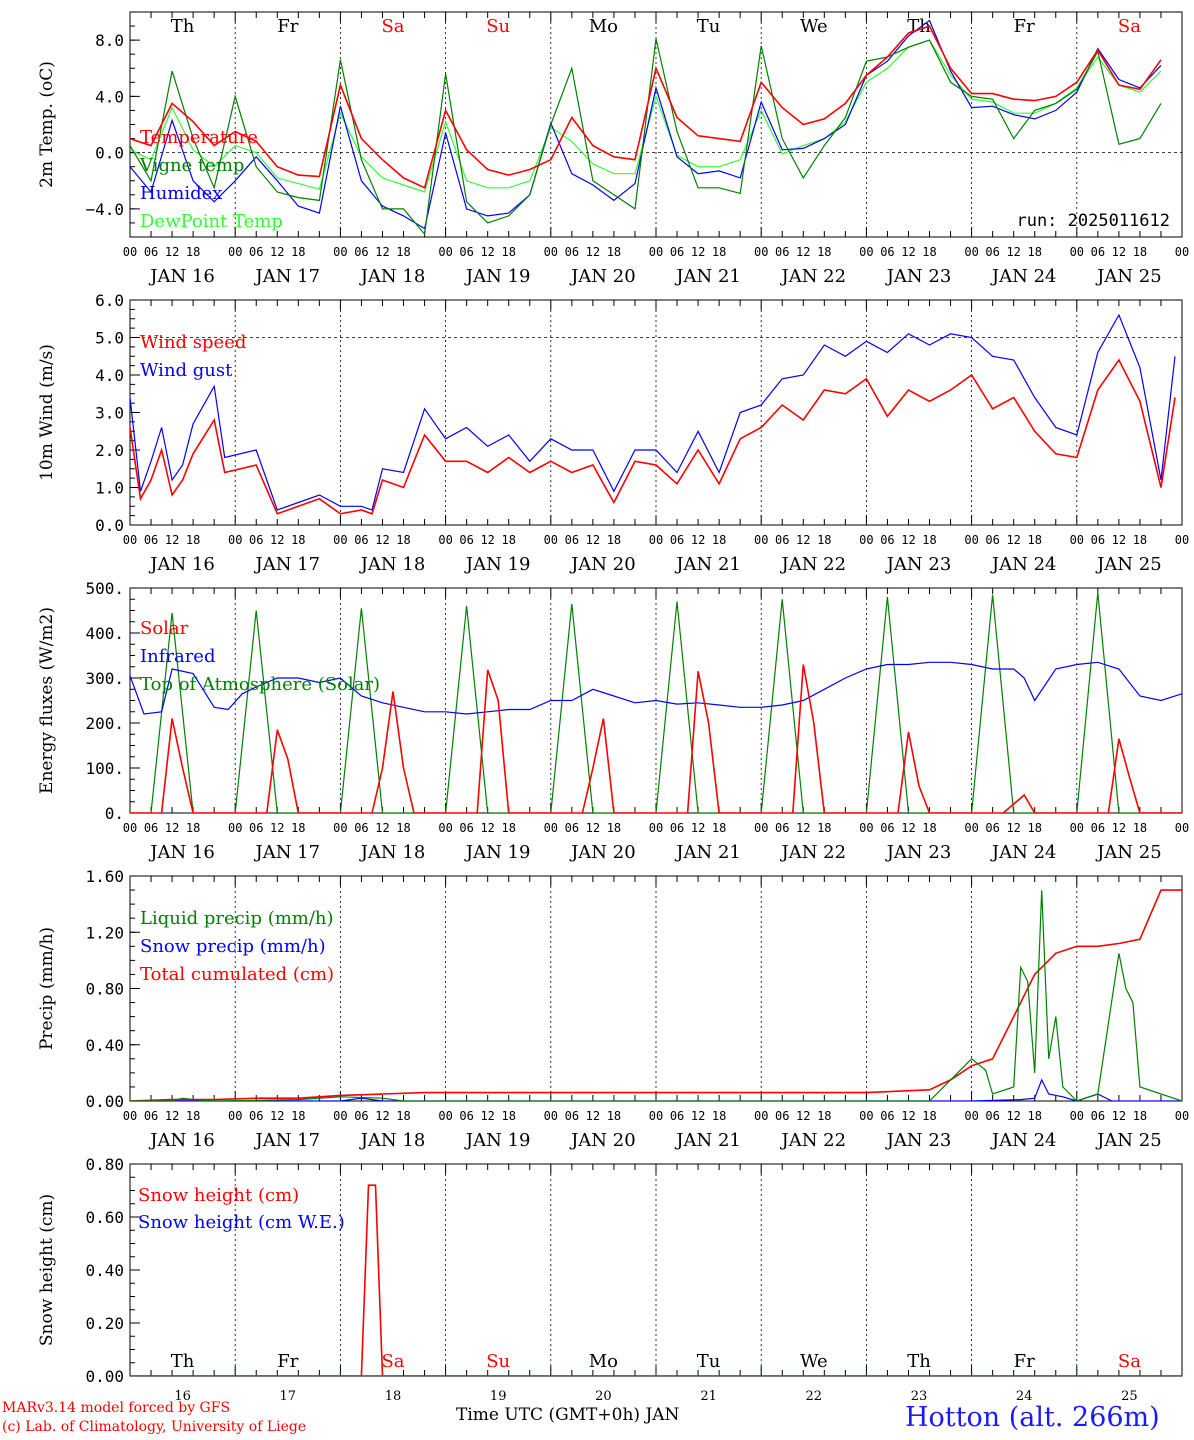 Image resolution: width=1194 pixels, height=1440 pixels. Describe the element at coordinates (814, 1361) in the screenshot. I see `day-abbr-label: We` at that location.